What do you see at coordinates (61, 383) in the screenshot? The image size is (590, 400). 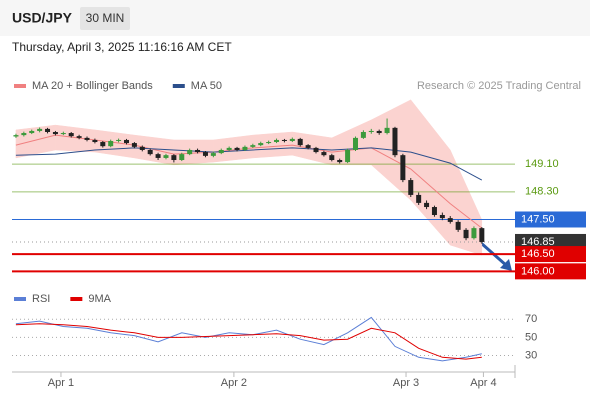 I see `x-tick-label: Apr 1` at bounding box center [61, 383].